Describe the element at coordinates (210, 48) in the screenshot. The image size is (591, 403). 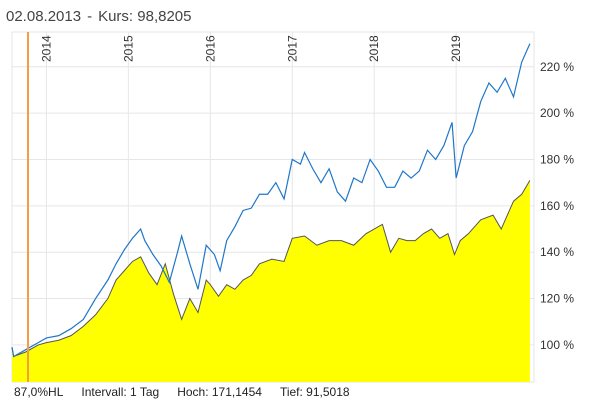
I see `x-tick-label: 2016` at that location.